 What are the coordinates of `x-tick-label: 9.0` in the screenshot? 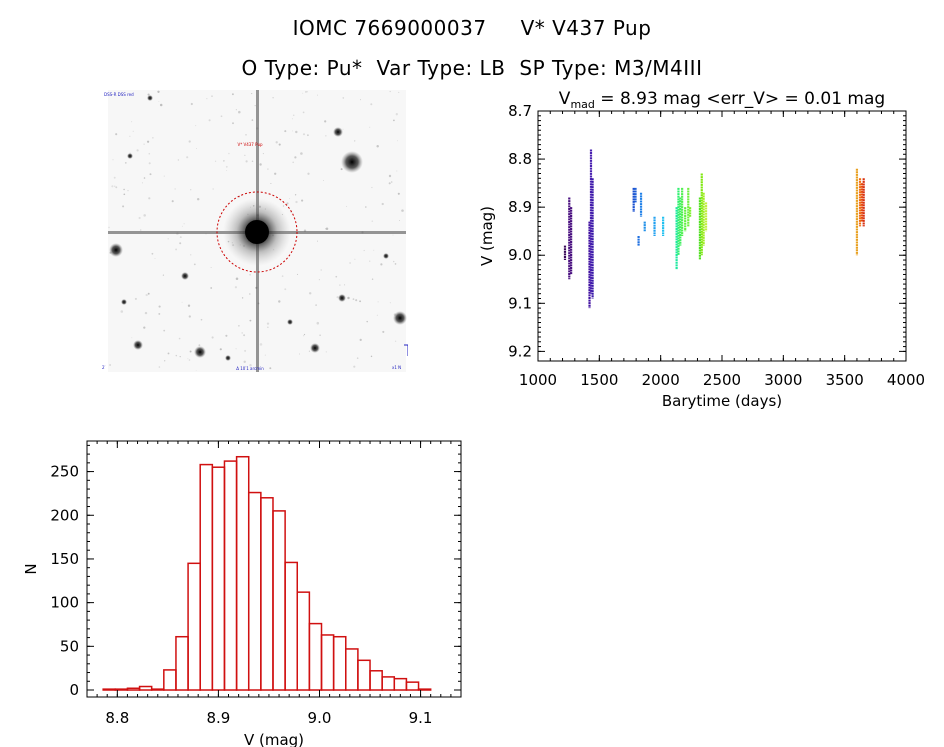 It's located at (320, 718).